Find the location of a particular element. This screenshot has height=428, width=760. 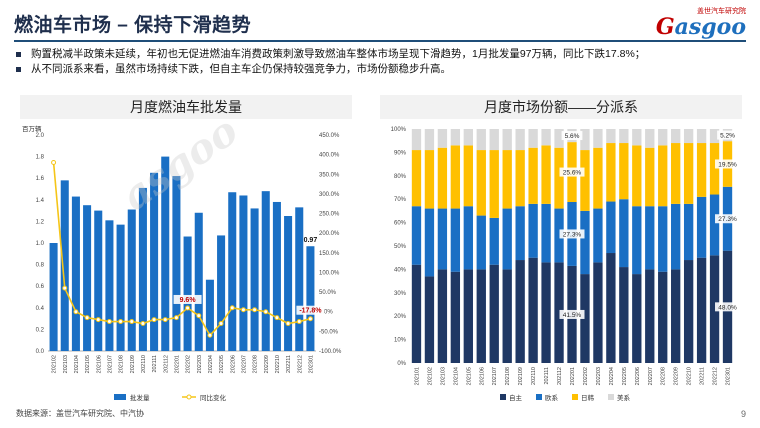

x-tick-label: 202208 is located at coordinates (256, 364).